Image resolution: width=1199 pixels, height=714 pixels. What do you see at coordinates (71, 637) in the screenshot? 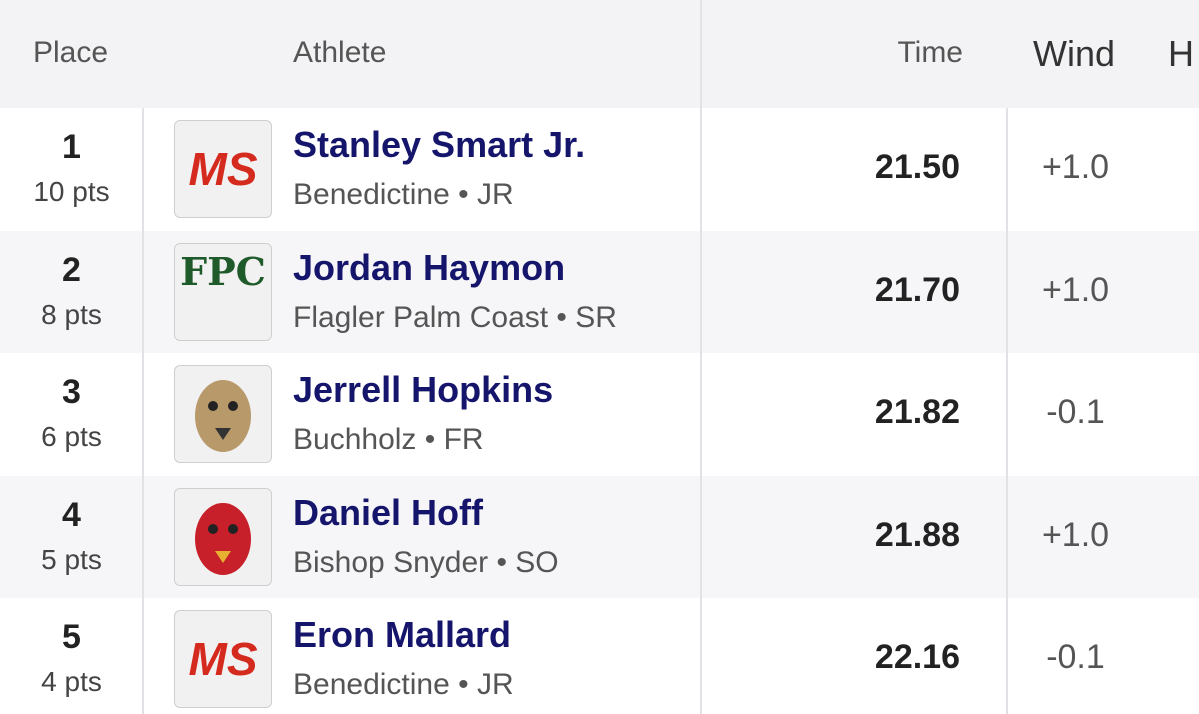
I see `place: 5` at bounding box center [71, 637].